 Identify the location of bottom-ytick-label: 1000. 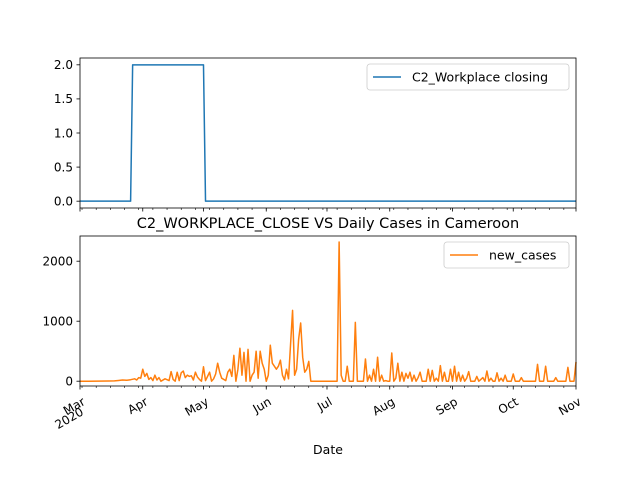
(57, 322).